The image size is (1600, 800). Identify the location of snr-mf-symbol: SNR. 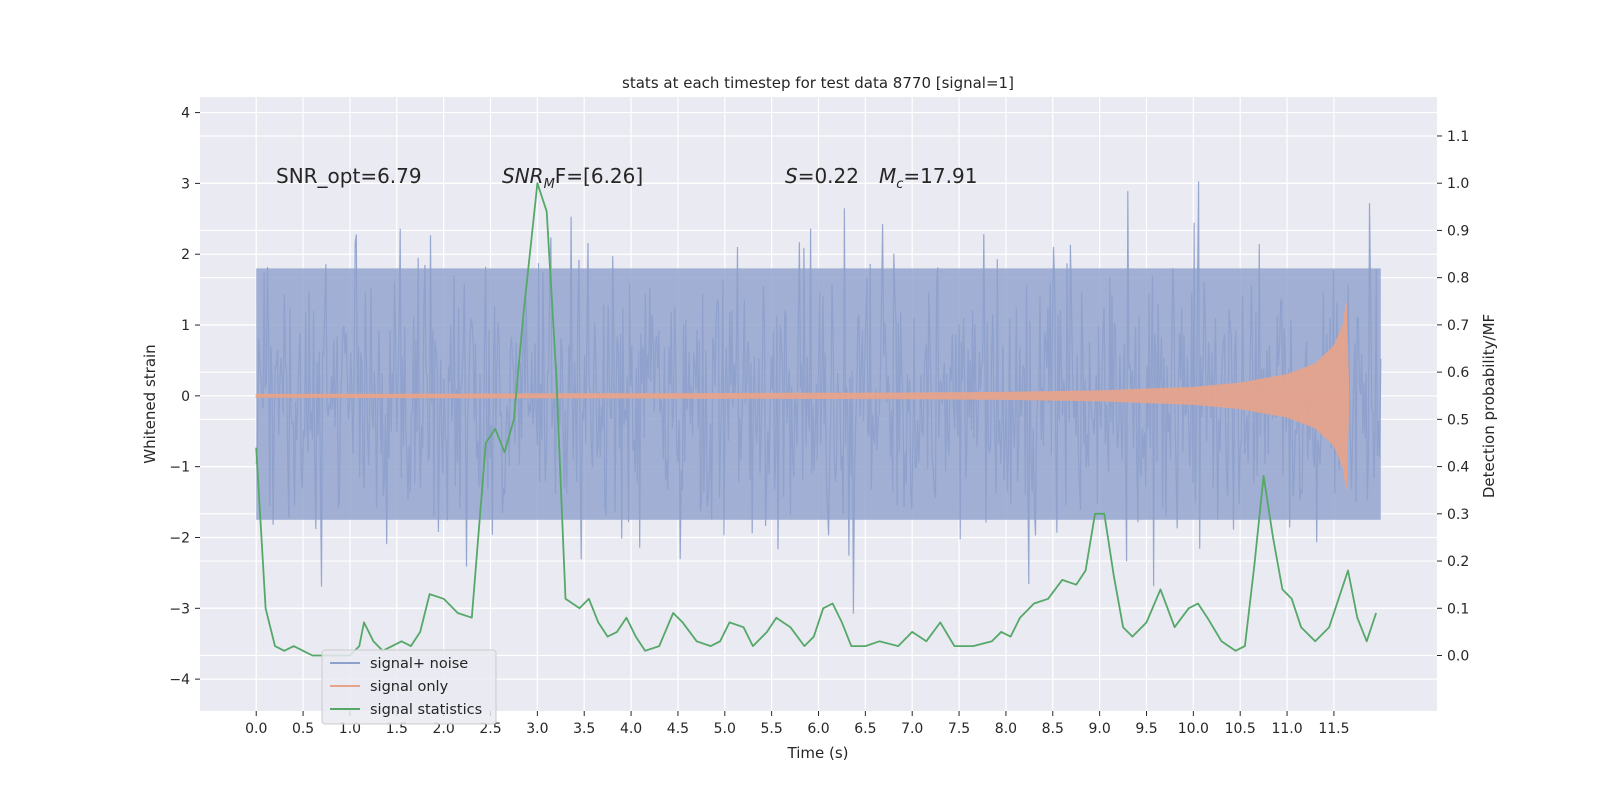
(523, 176).